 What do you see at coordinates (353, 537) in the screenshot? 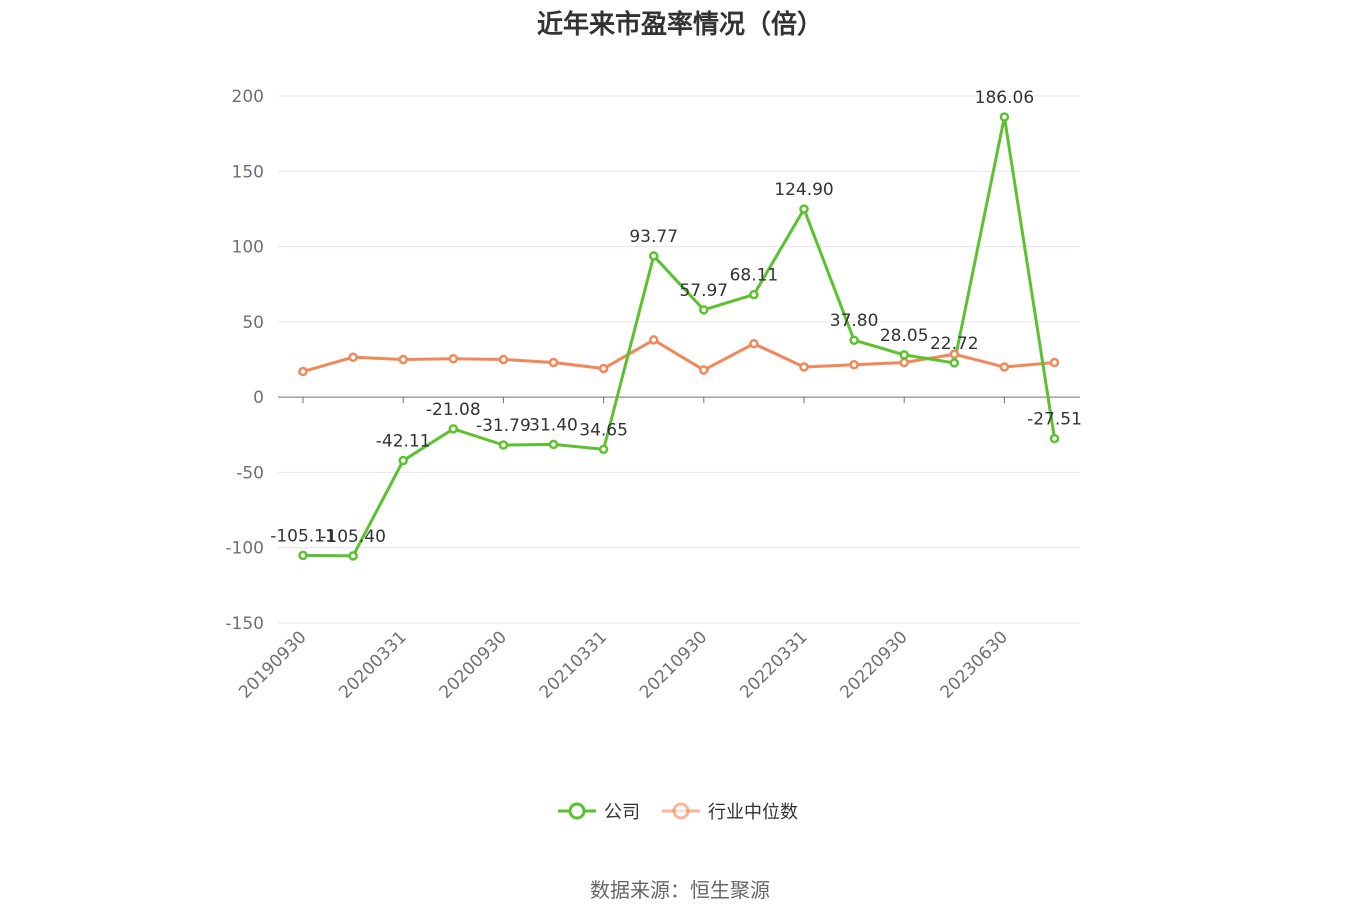
I see `data-label: -105.40` at bounding box center [353, 537].